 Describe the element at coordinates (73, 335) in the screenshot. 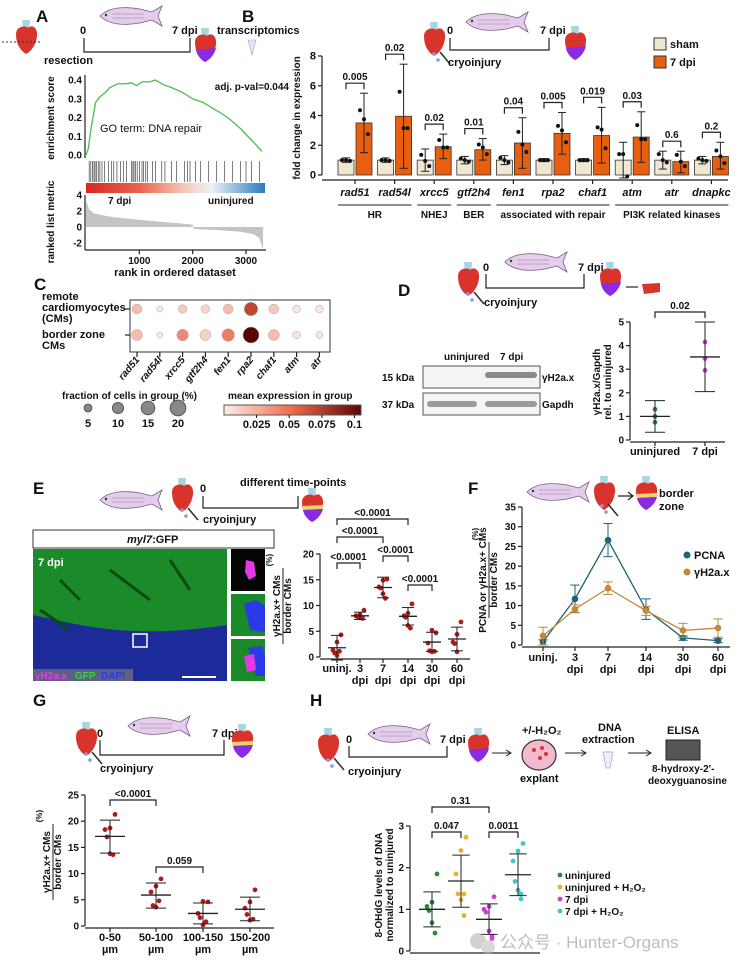

I see `row-label: border zone` at that location.